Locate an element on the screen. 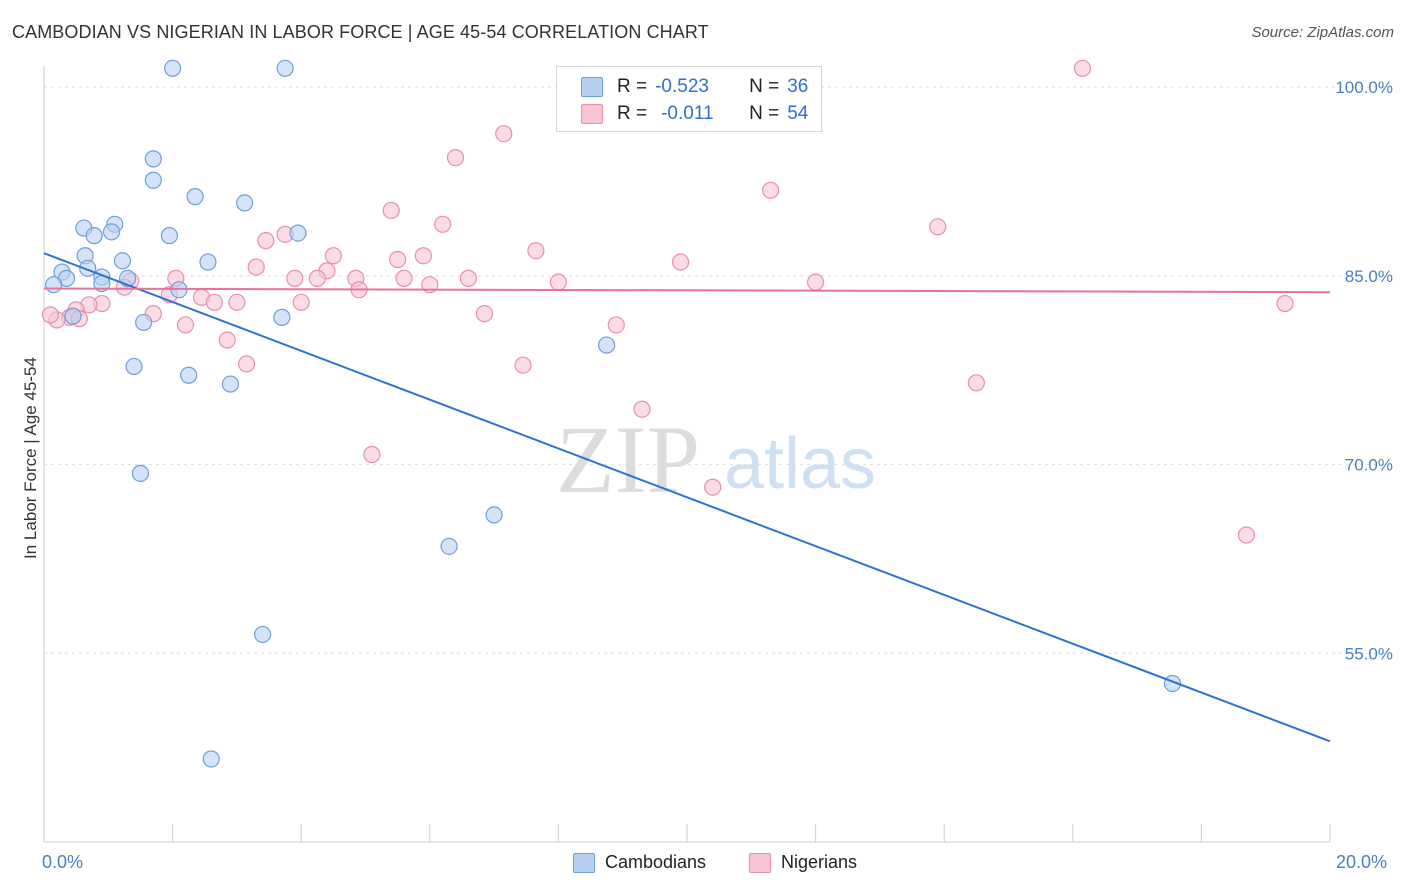  legend-row-nigerians: R = -0.011 N = 54 is located at coordinates (694, 114).